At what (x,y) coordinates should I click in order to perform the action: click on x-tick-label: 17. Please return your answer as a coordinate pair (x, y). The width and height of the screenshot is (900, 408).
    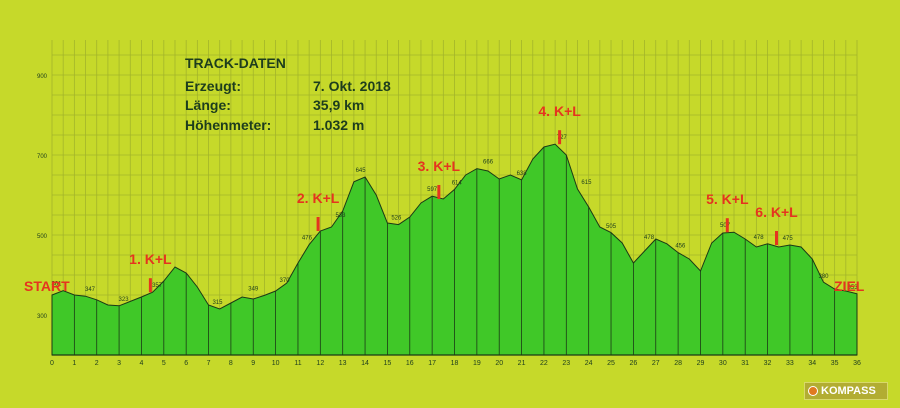
    Looking at the image, I should click on (432, 363).